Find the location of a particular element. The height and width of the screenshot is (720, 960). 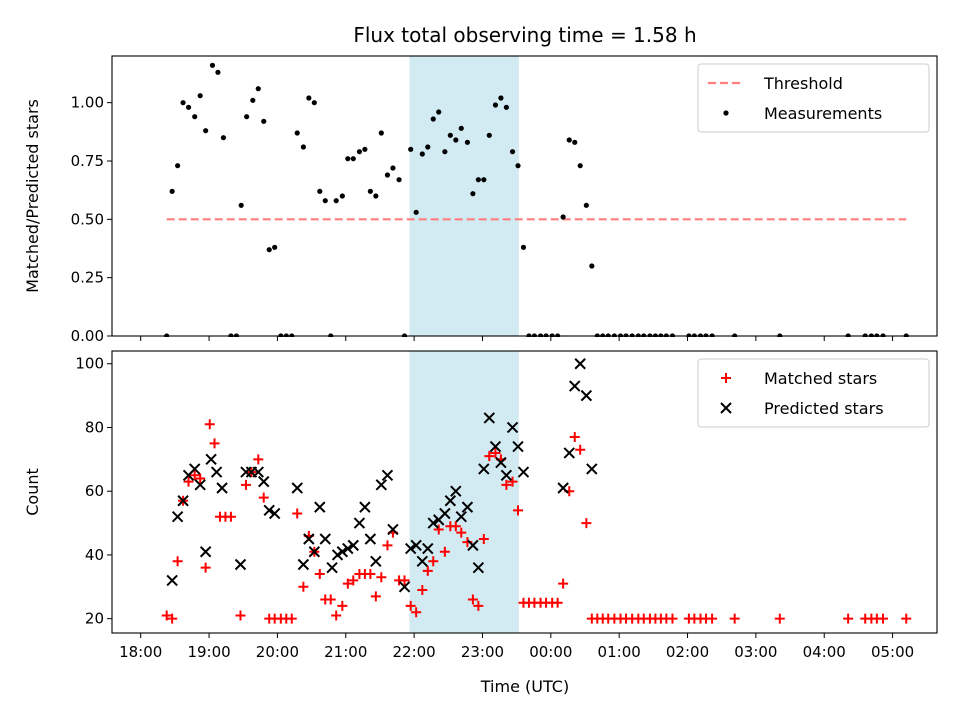

x-tick-label: 02:00 is located at coordinates (687, 652).